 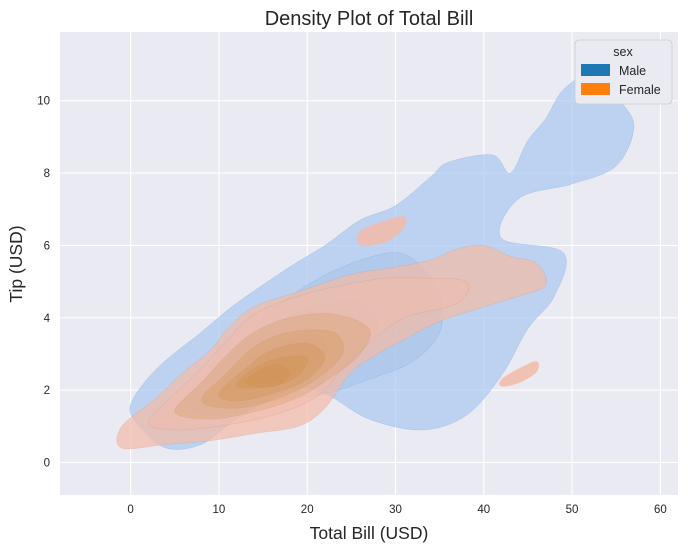 I want to click on x-tick-label: 40, so click(x=483, y=510).